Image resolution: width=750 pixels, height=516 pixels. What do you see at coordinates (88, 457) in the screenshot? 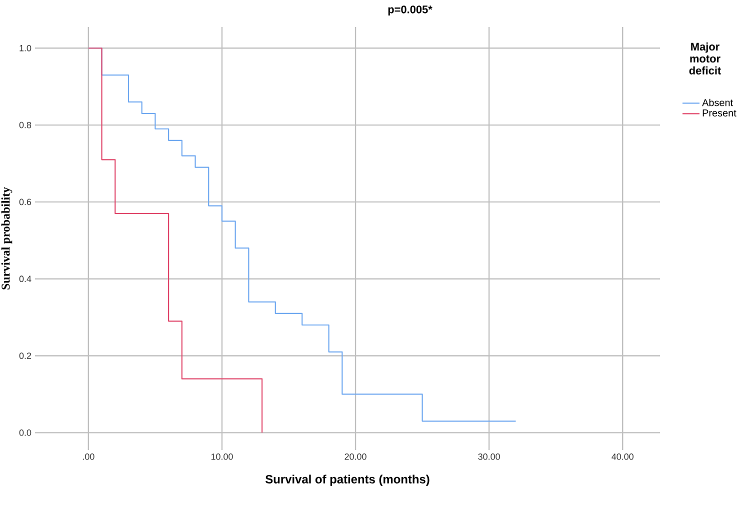
I see `x-tick-label: .00` at bounding box center [88, 457].